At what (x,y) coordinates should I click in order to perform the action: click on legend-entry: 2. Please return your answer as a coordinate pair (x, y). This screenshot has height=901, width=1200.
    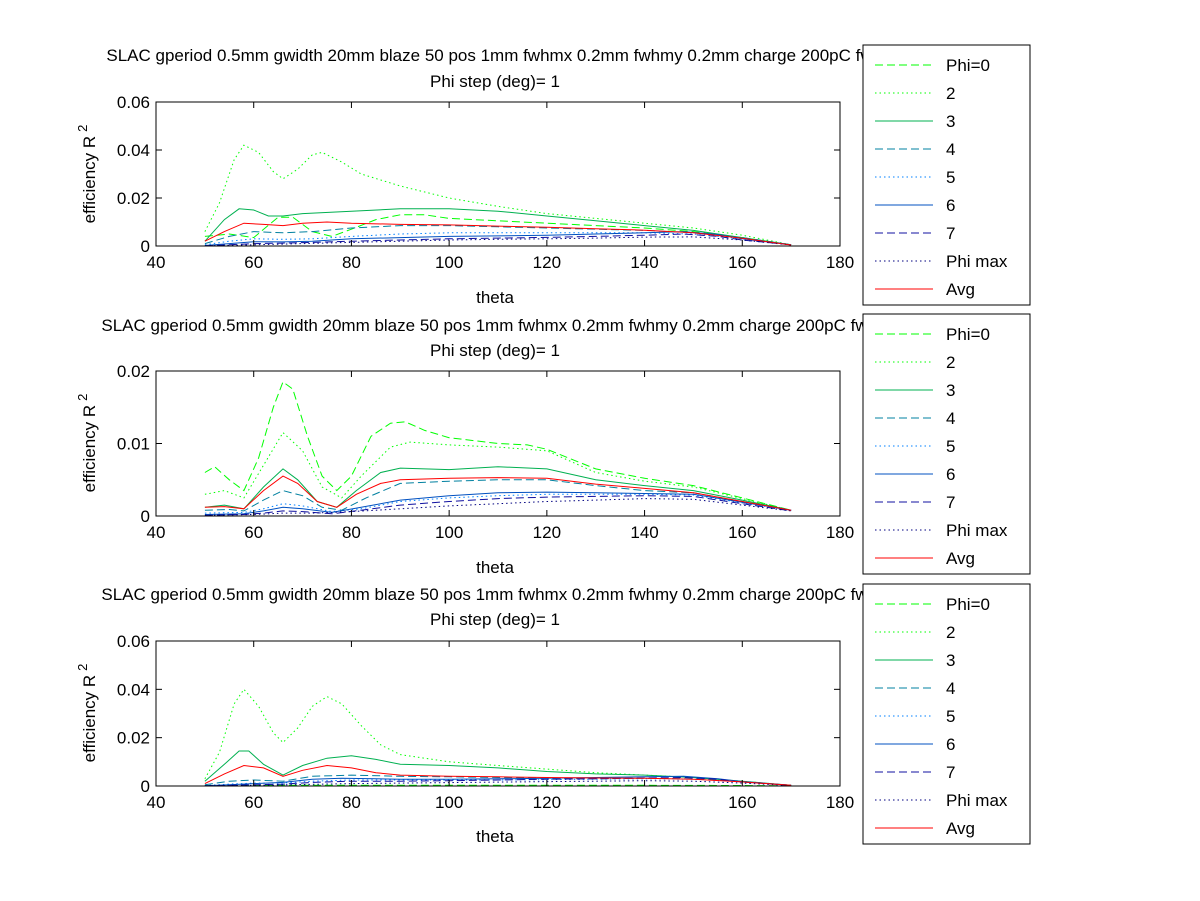
    Looking at the image, I should click on (950, 93).